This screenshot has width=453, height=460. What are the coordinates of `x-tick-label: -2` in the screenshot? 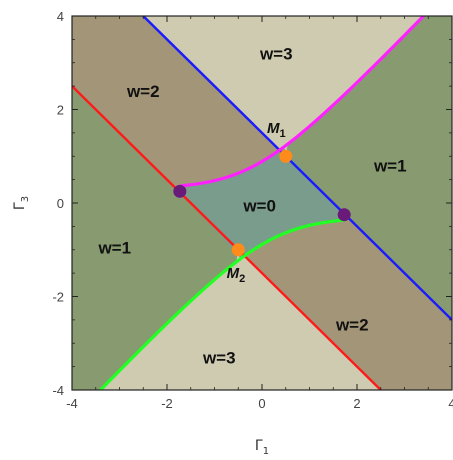 It's located at (167, 403).